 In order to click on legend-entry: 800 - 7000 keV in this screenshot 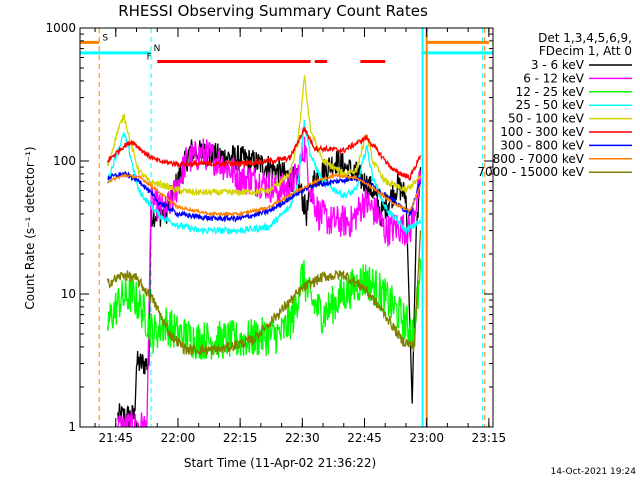, I will do `click(539, 159)`.